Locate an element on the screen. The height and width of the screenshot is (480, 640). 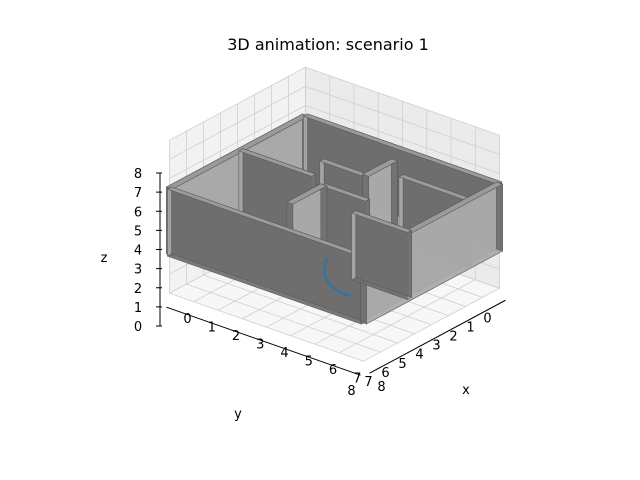
x-tick-label: 2 is located at coordinates (236, 336).